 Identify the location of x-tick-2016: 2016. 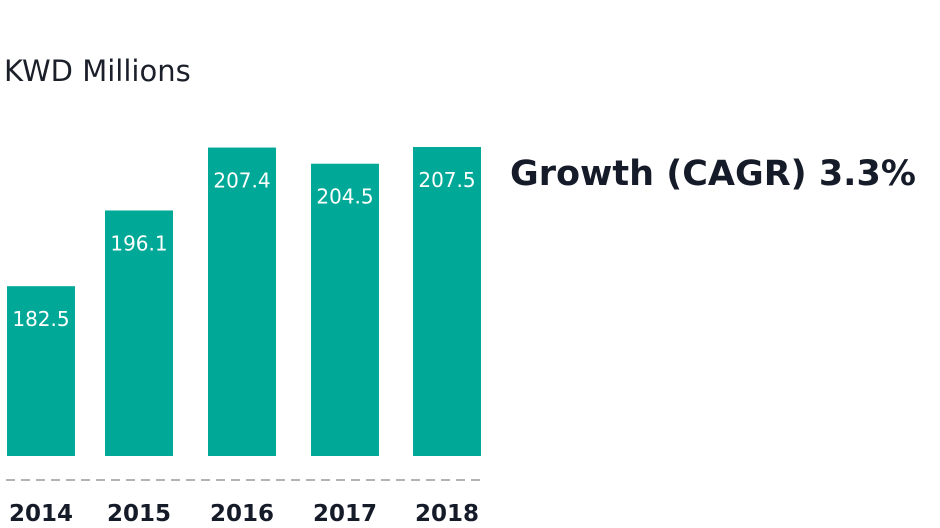
(242, 514).